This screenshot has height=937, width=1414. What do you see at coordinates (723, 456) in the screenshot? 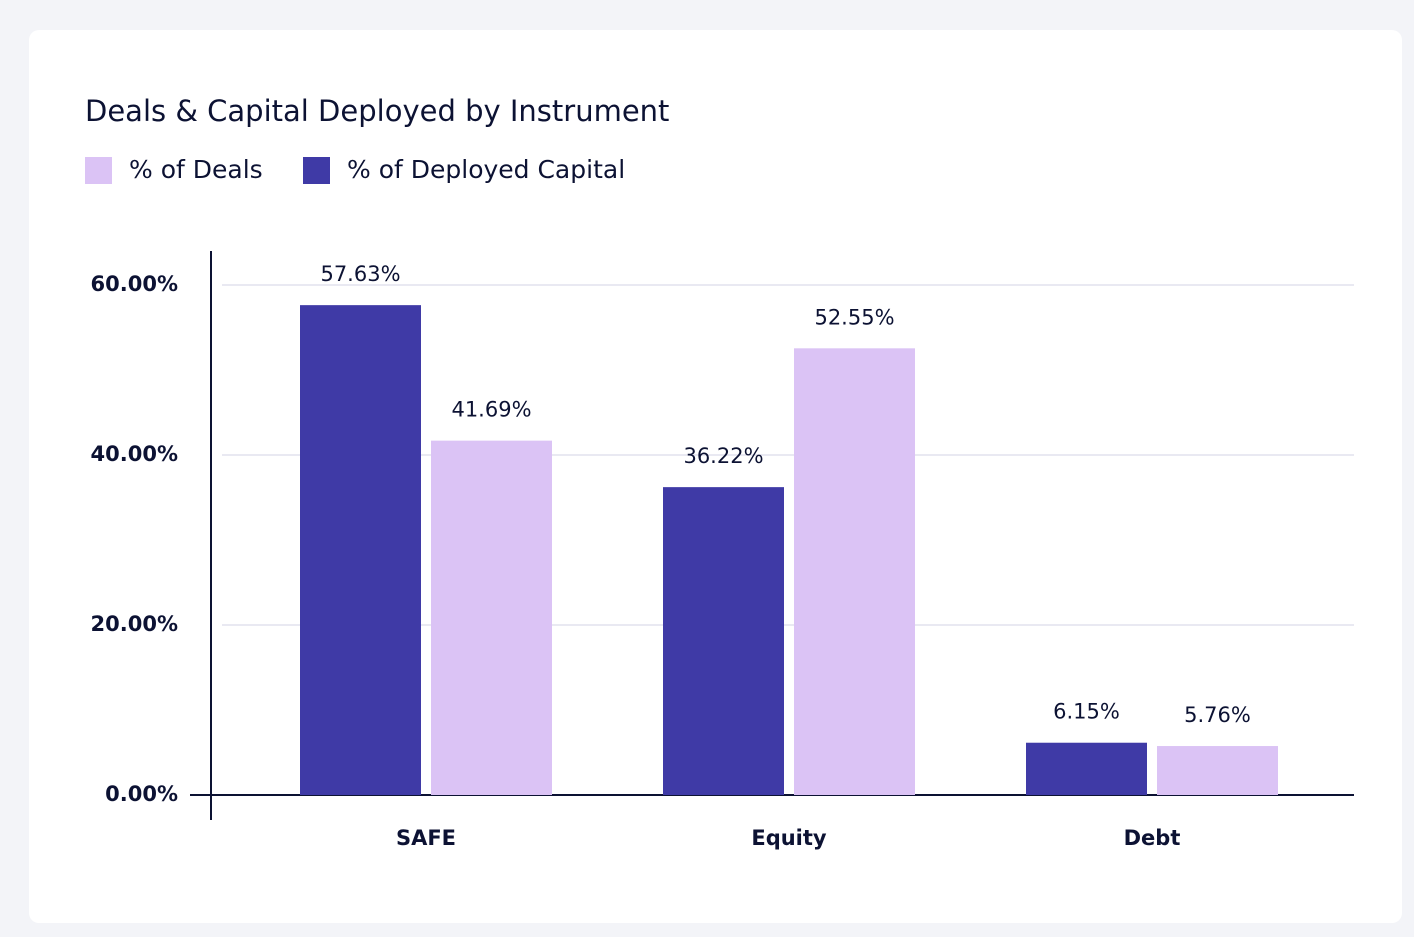
I see `value-label: 36.22%` at bounding box center [723, 456].